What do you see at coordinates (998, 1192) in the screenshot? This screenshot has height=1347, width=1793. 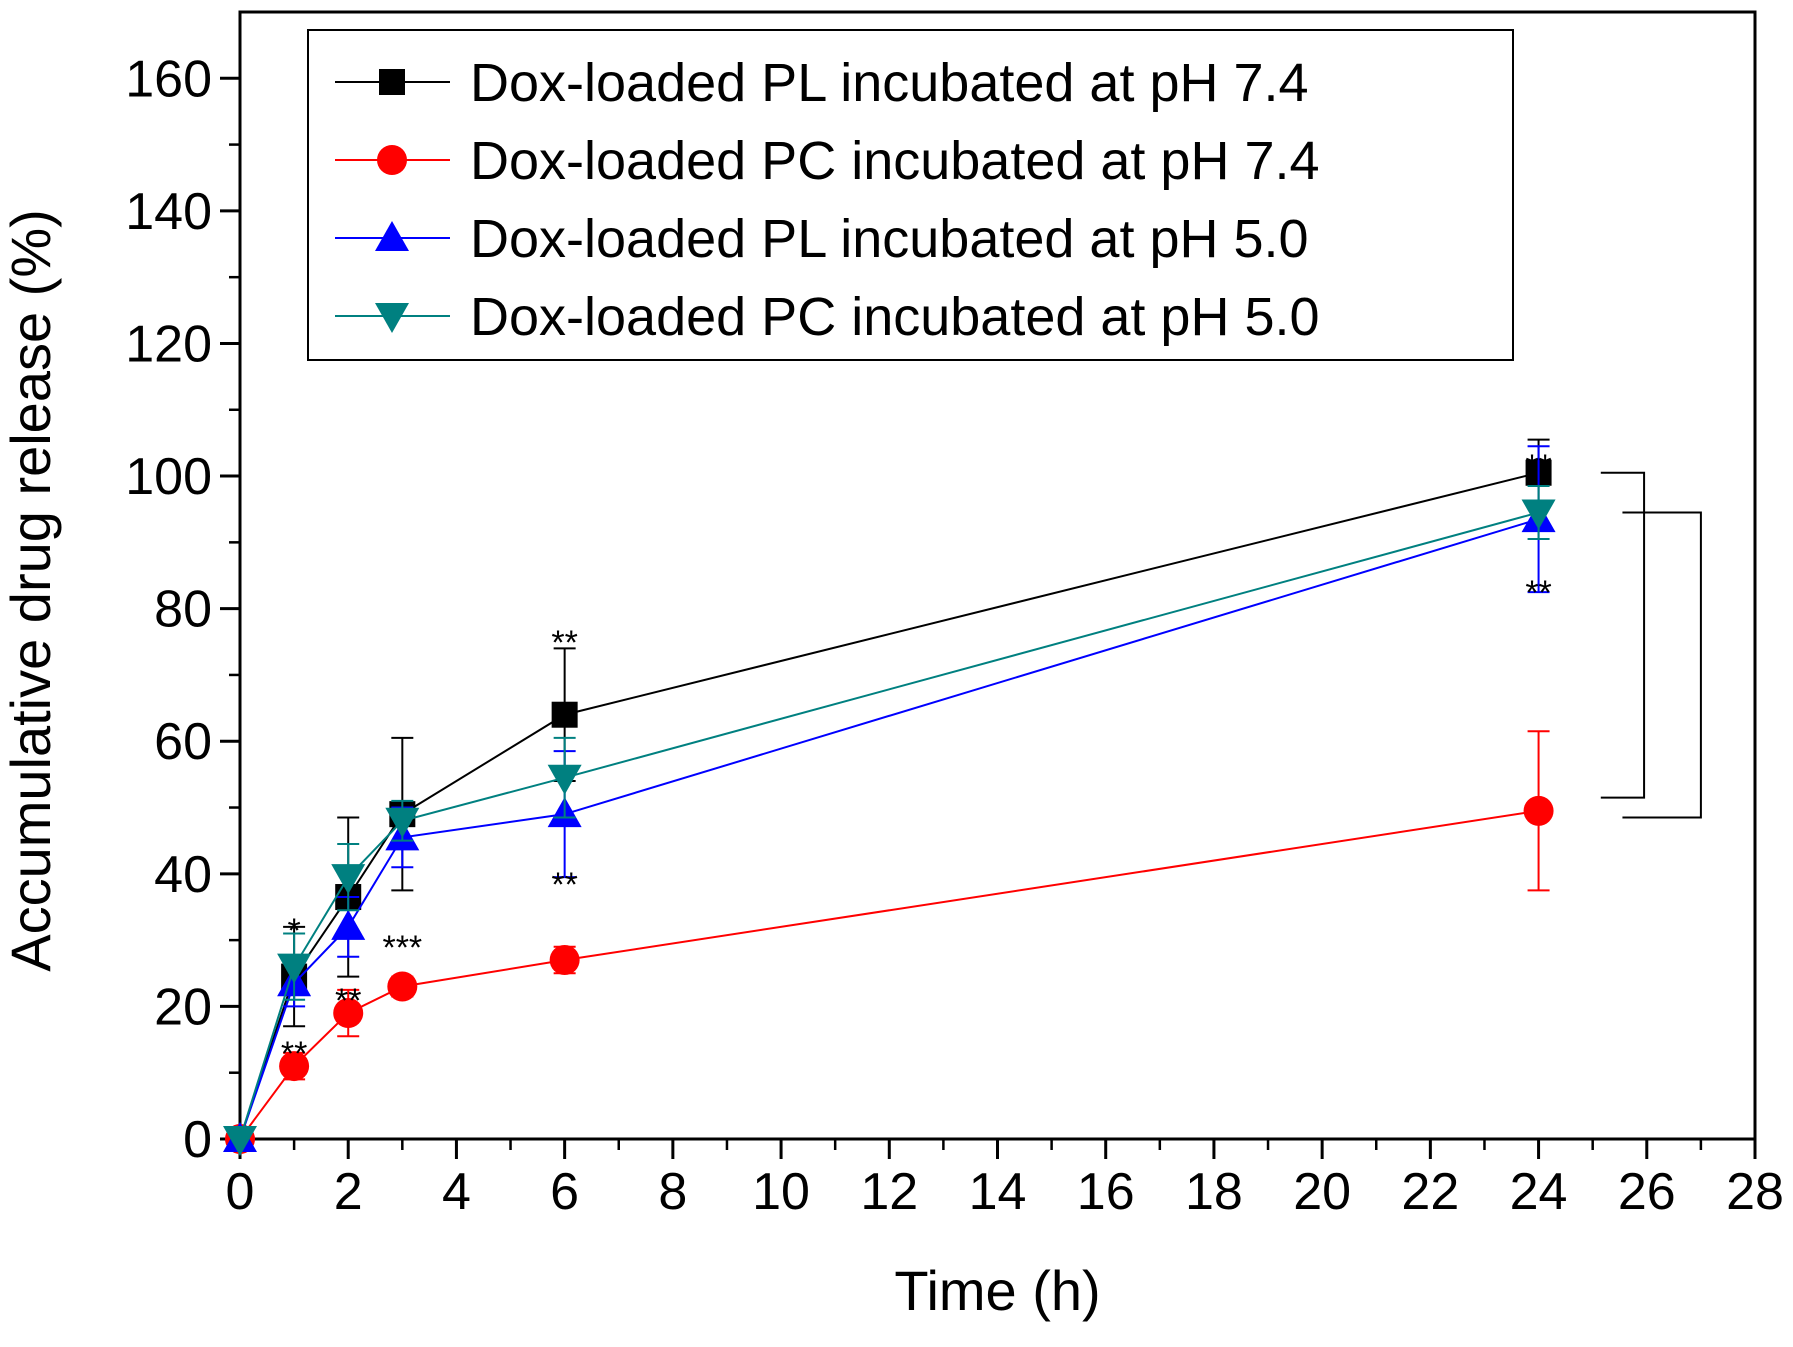 I see `x-tick-label: 14` at bounding box center [998, 1192].